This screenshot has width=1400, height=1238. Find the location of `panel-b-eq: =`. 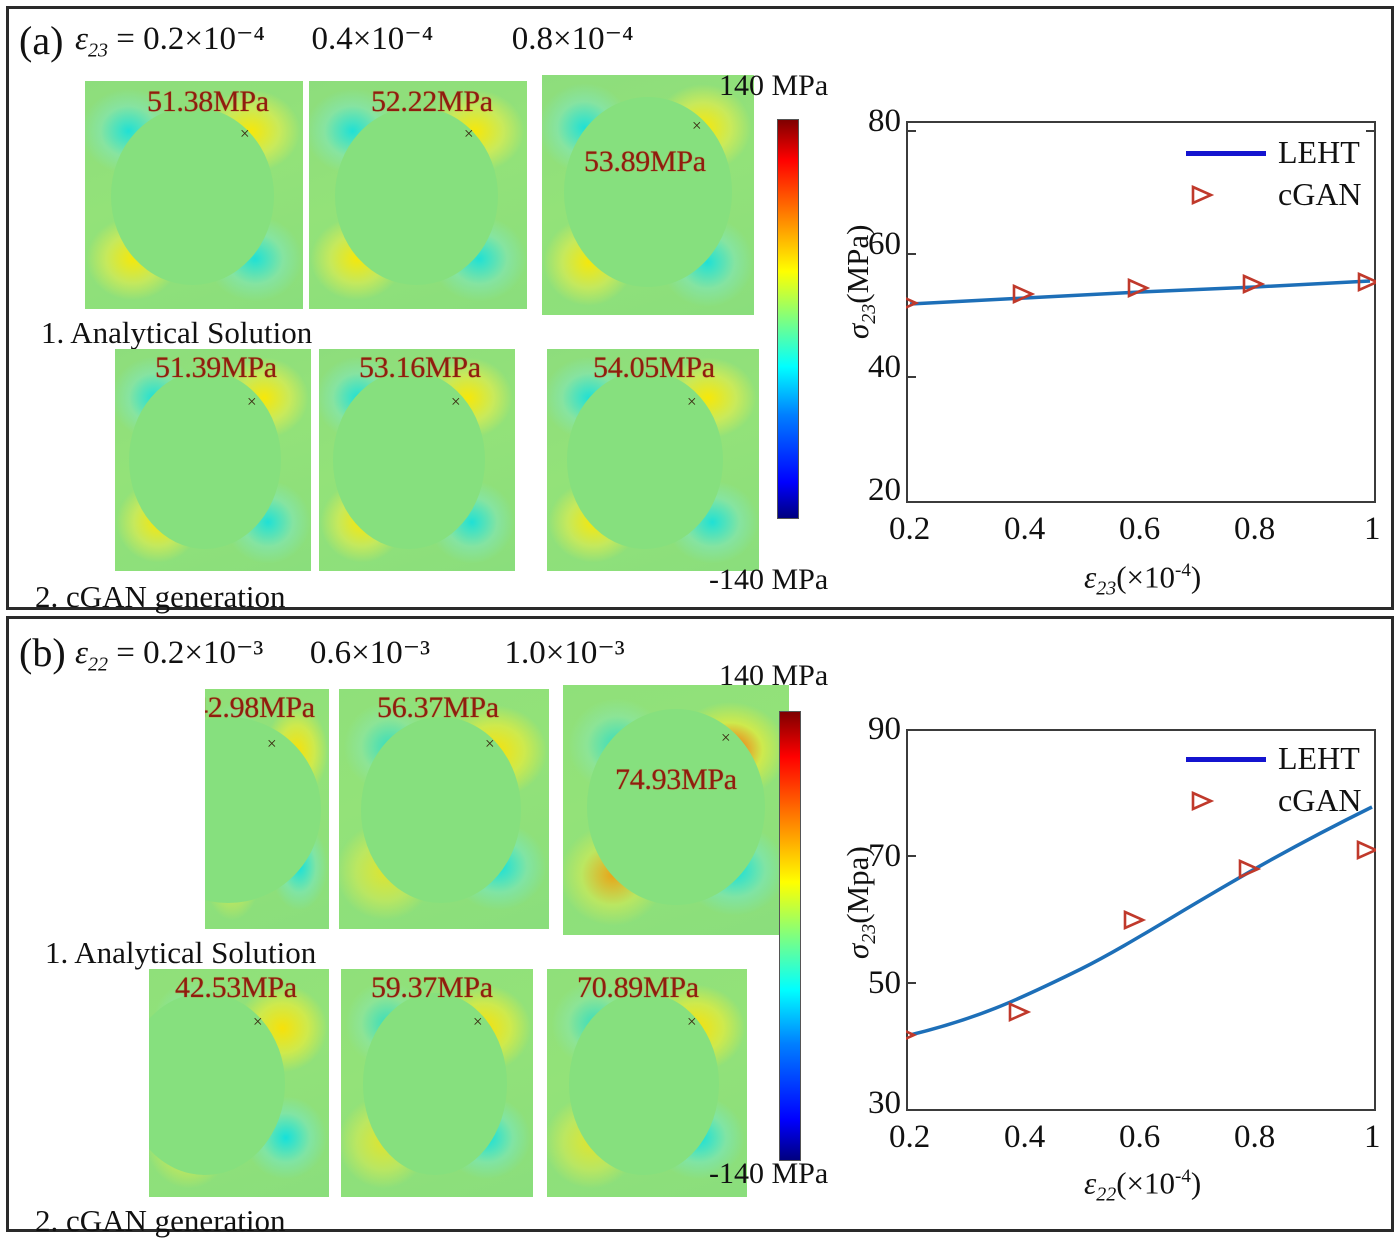

panel-b-eq: = is located at coordinates (126, 653).